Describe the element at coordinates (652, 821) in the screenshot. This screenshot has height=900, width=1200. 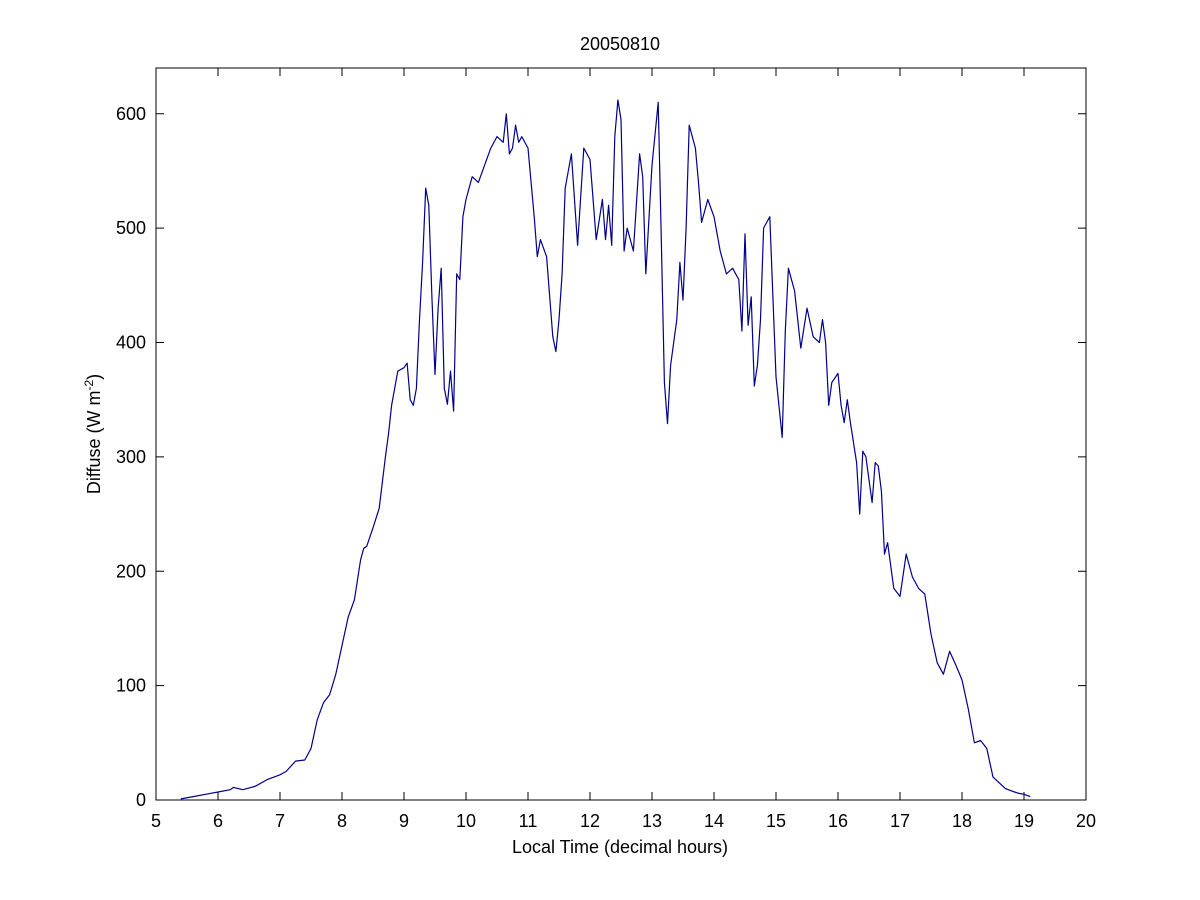
I see `x-tick-label: 13` at that location.